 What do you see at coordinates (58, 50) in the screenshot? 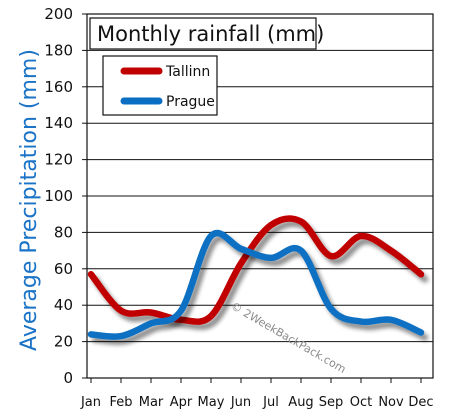
I see `y-tick-label: 180` at bounding box center [58, 50].